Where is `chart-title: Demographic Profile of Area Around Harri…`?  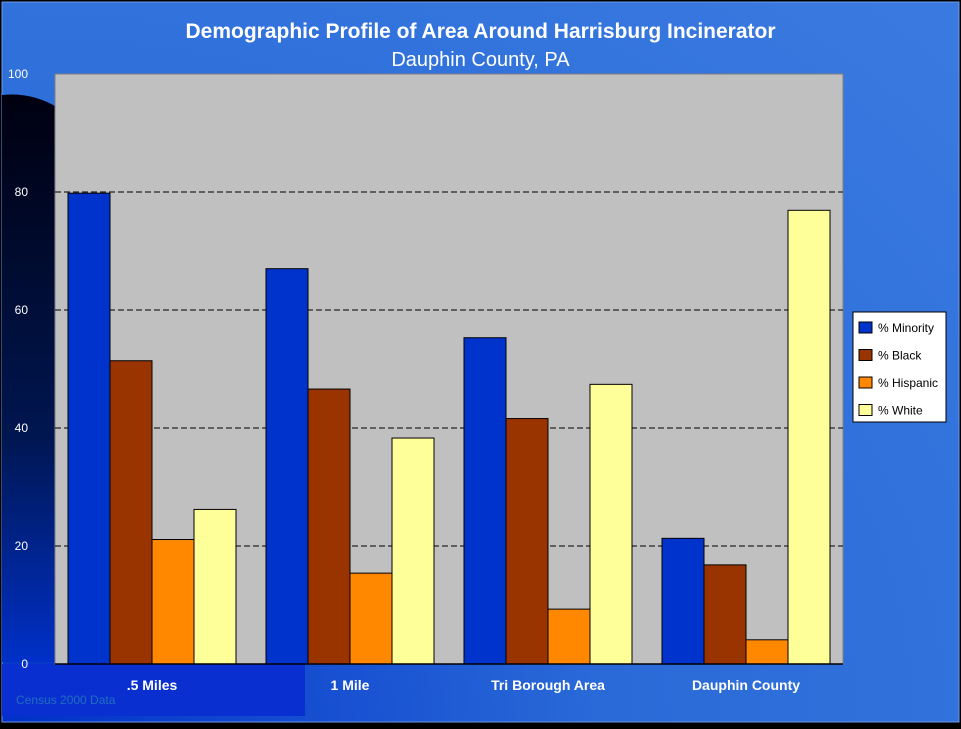 chart-title: Demographic Profile of Area Around Harri… is located at coordinates (480, 31).